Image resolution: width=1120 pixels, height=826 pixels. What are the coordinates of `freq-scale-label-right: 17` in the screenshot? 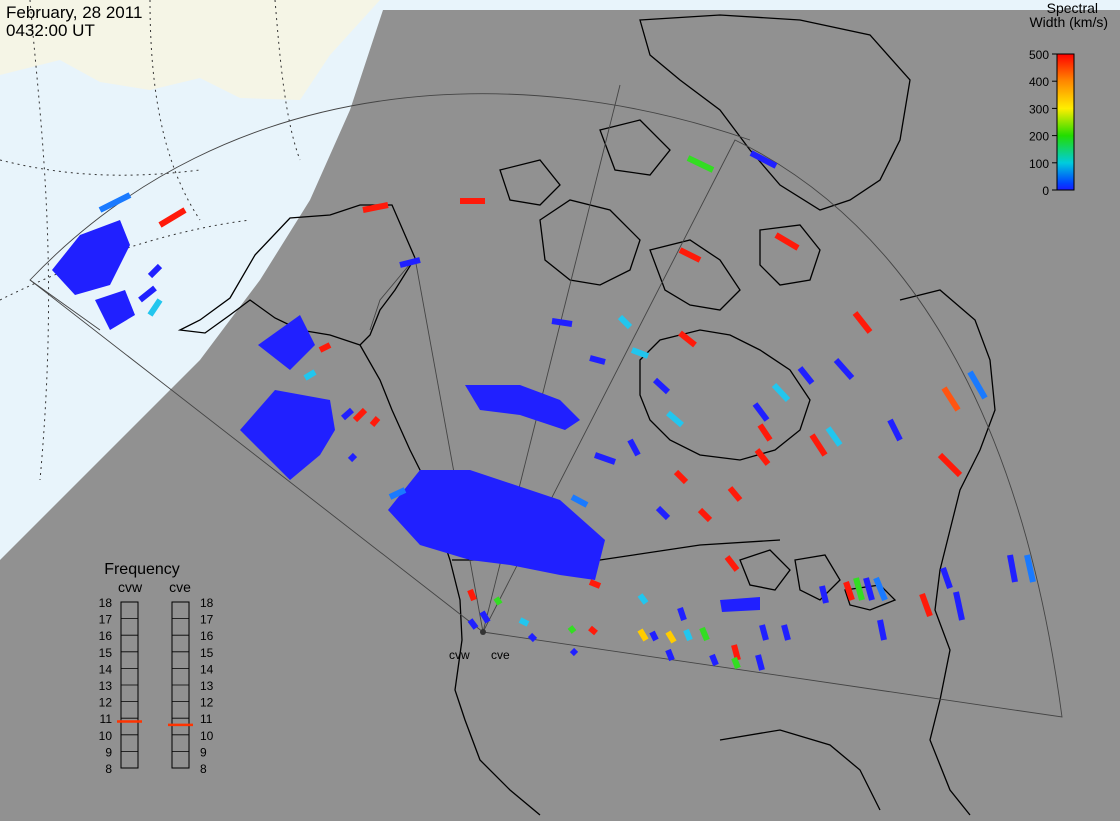 It's located at (207, 620).